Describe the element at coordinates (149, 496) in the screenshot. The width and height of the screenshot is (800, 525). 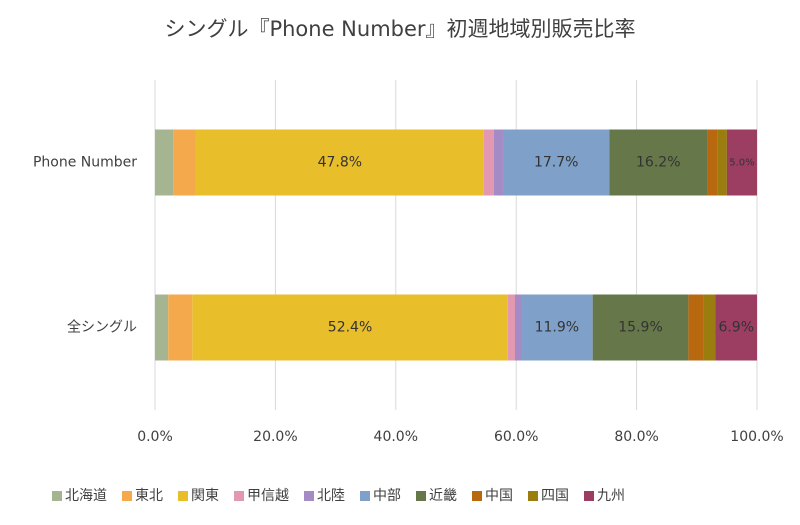
I see `legend-label: 東北` at that location.